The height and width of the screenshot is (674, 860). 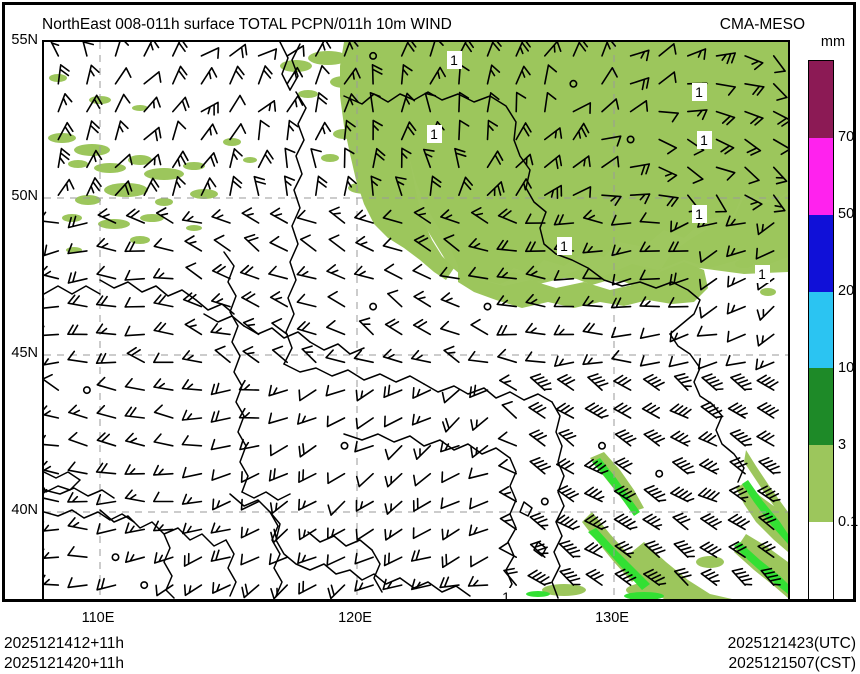 I want to click on axis-label-lat-40n: 40N, so click(x=24, y=510).